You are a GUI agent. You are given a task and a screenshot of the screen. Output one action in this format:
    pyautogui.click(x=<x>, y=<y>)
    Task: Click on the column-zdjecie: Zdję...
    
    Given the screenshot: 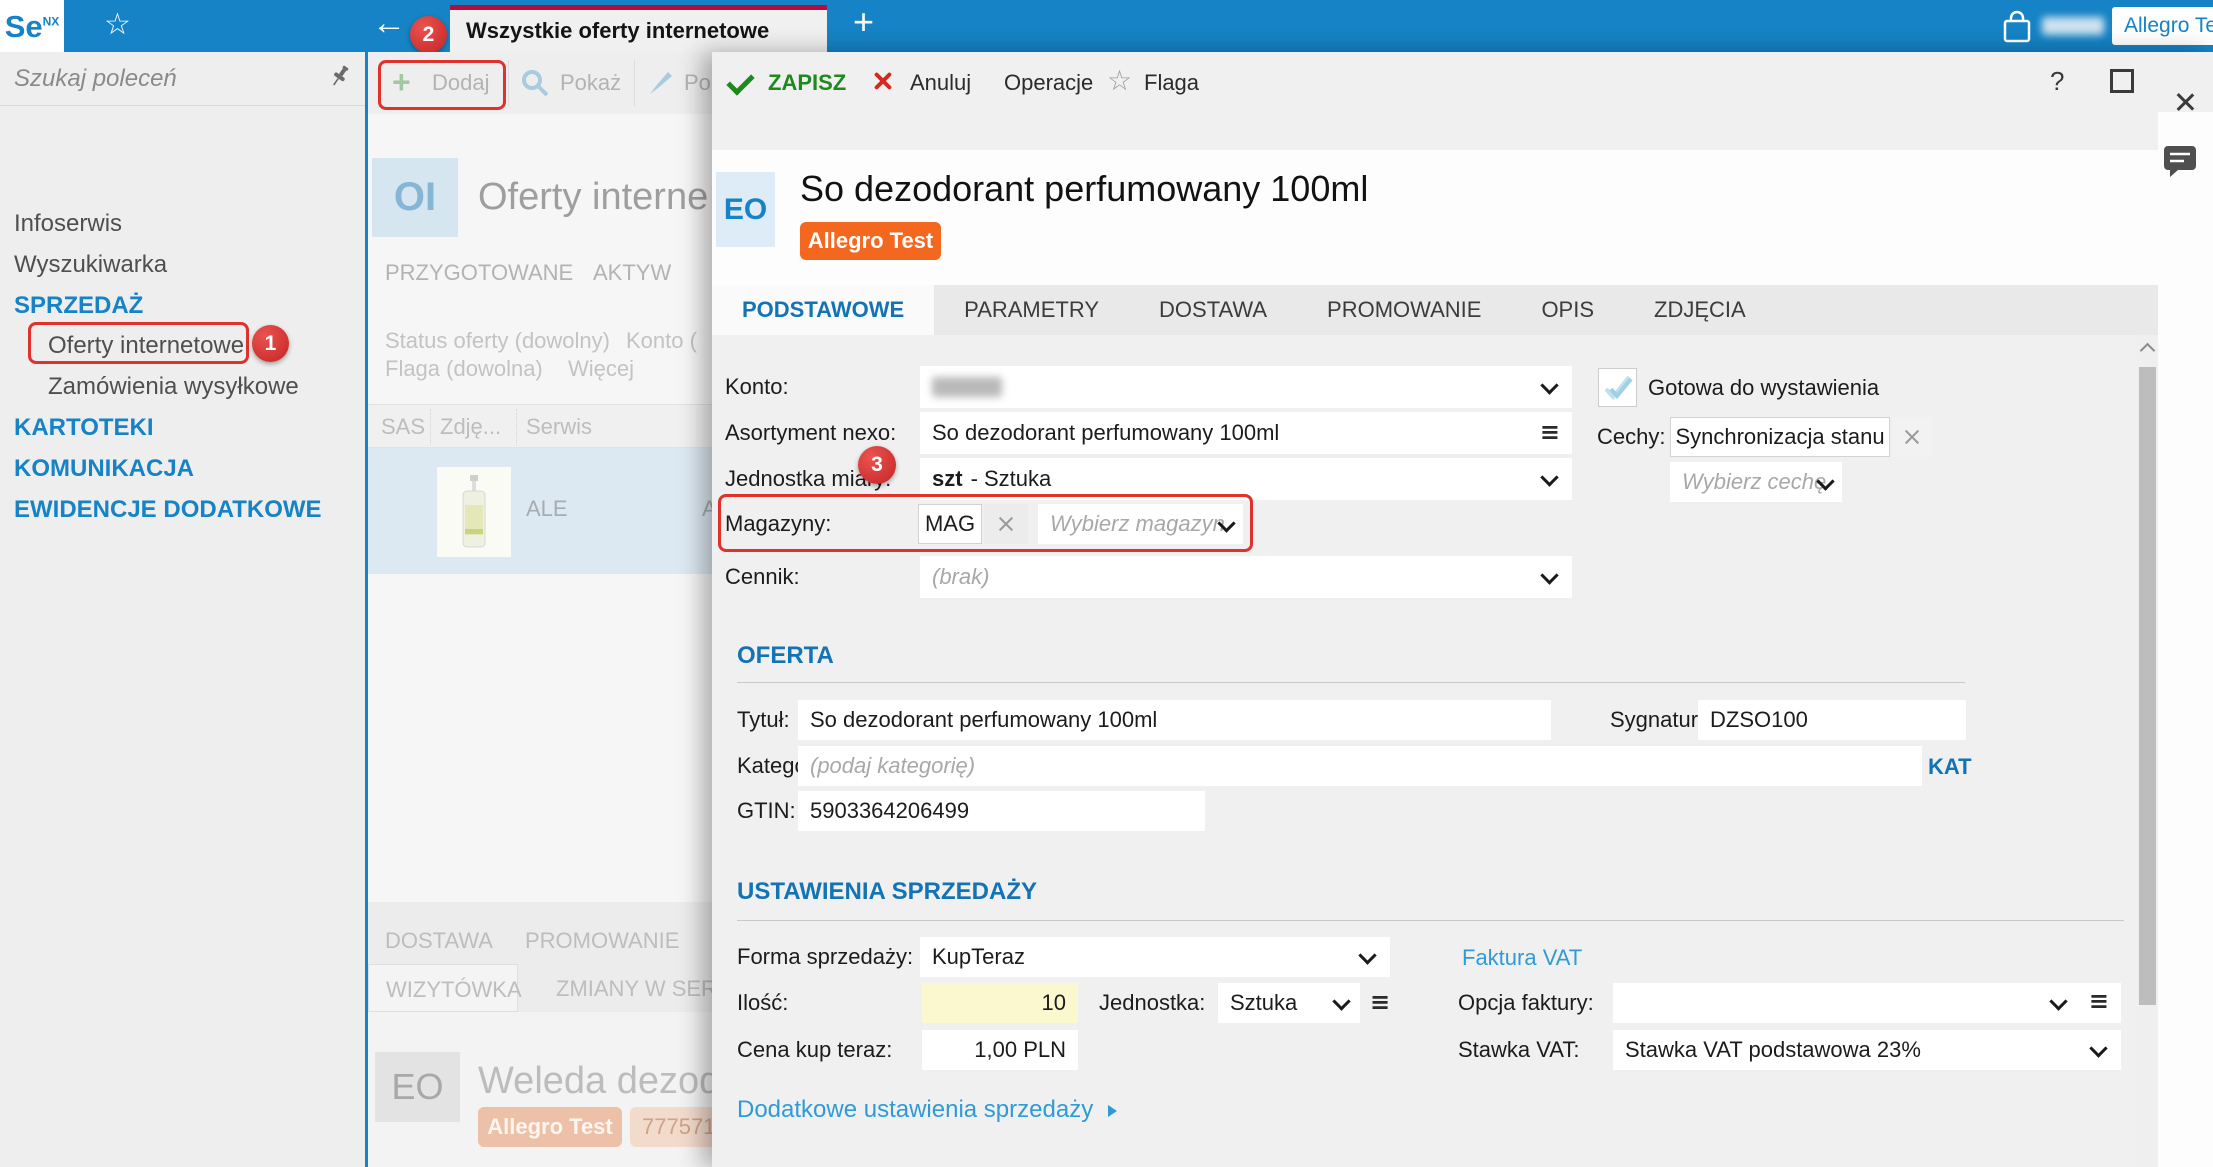 What is the action you would take?
    pyautogui.click(x=471, y=426)
    